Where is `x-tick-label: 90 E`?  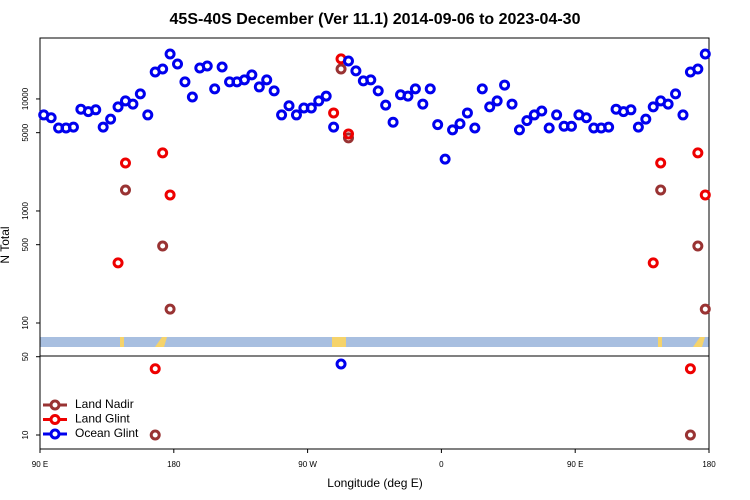 x-tick-label: 90 E is located at coordinates (575, 464).